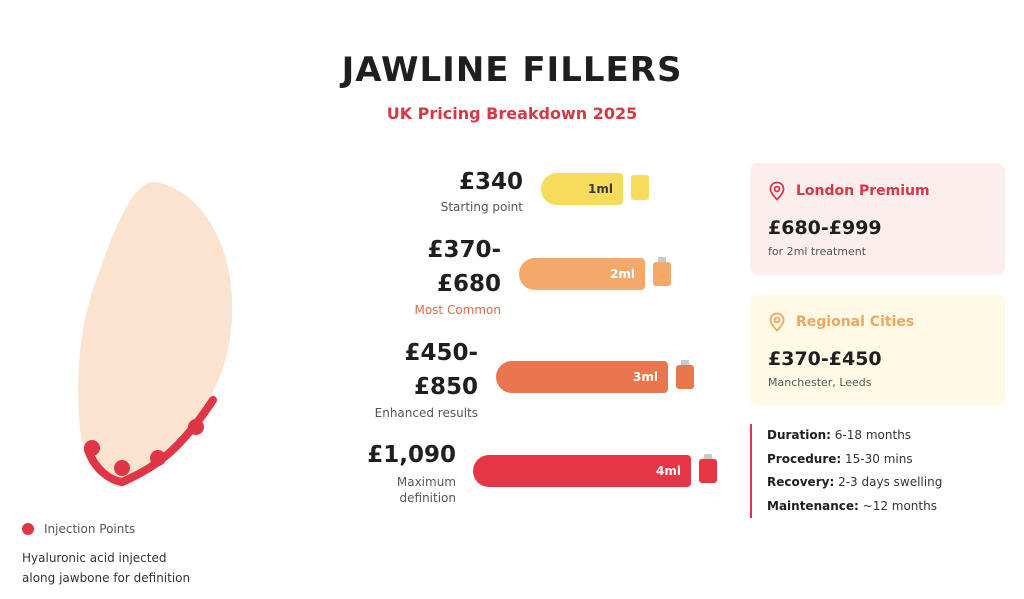 This screenshot has width=1024, height=599. What do you see at coordinates (582, 189) in the screenshot?
I see `tier-bar: 1ml` at bounding box center [582, 189].